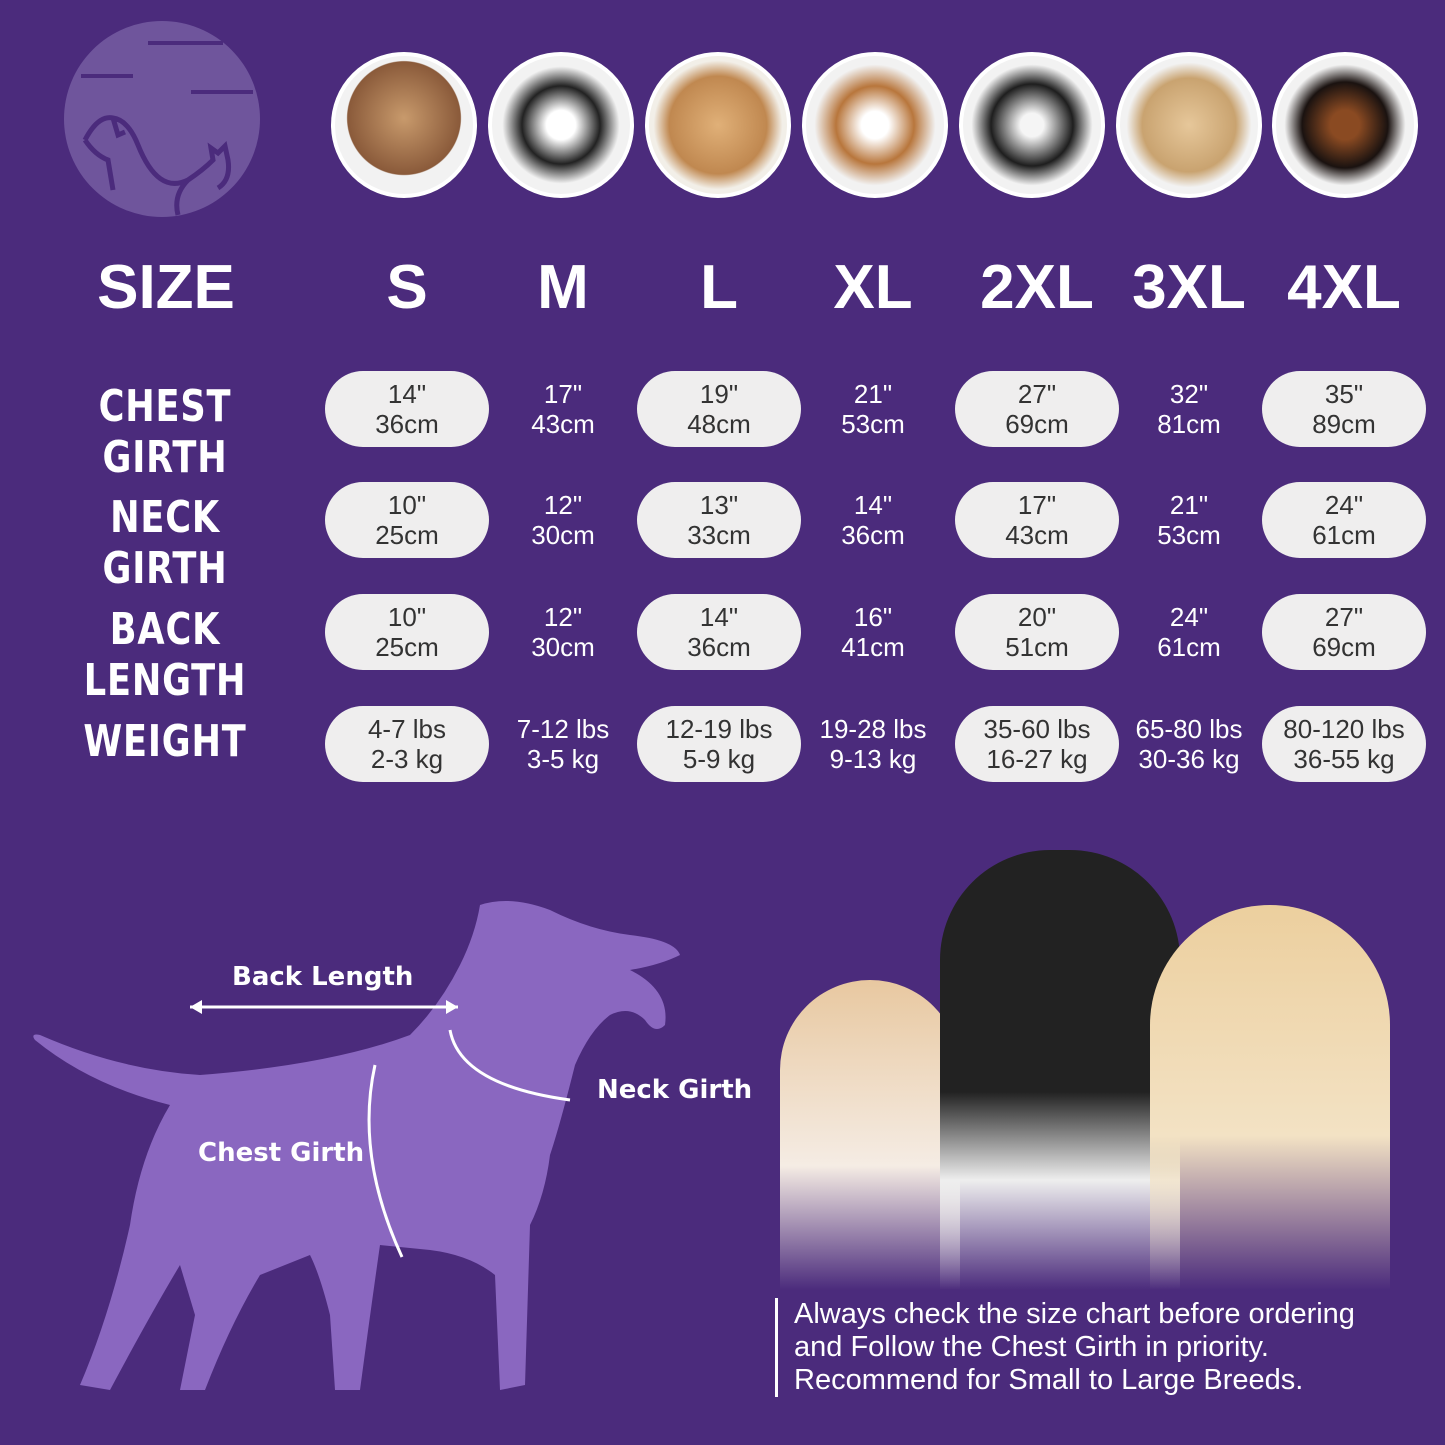 The height and width of the screenshot is (1445, 1445). I want to click on value-metric: 36-55 kg, so click(1344, 759).